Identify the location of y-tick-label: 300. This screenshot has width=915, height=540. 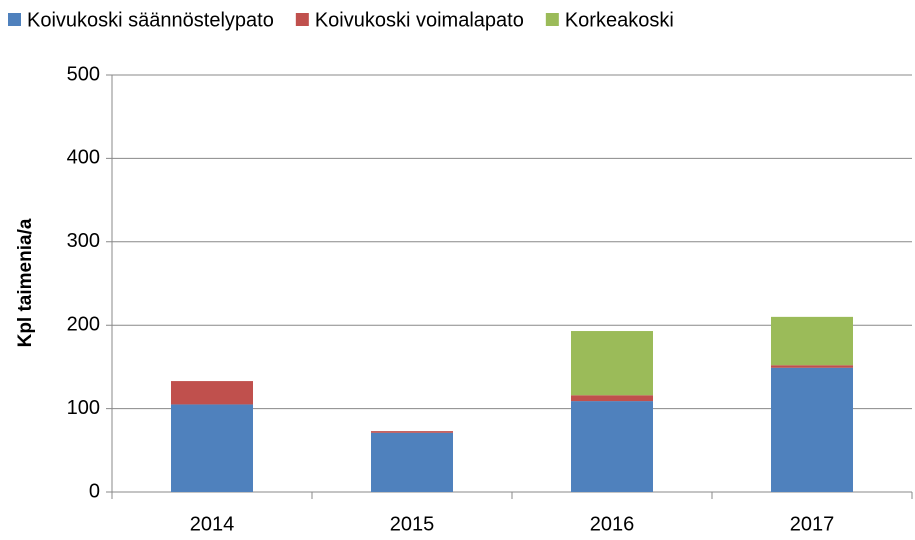
(83, 241).